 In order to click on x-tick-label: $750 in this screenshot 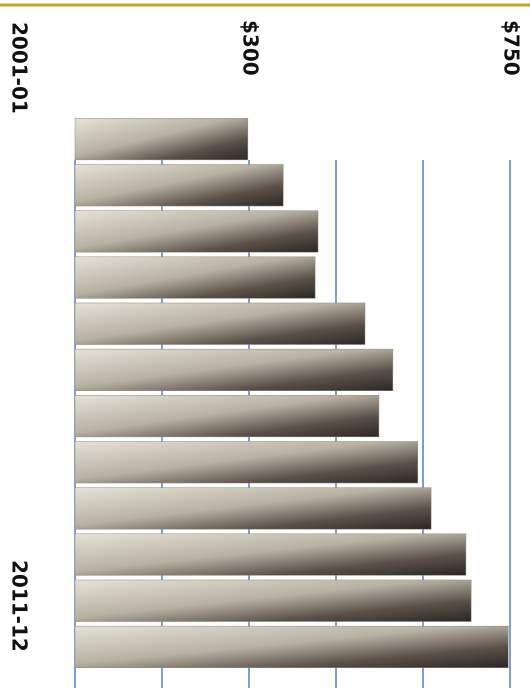, I will do `click(512, 48)`.